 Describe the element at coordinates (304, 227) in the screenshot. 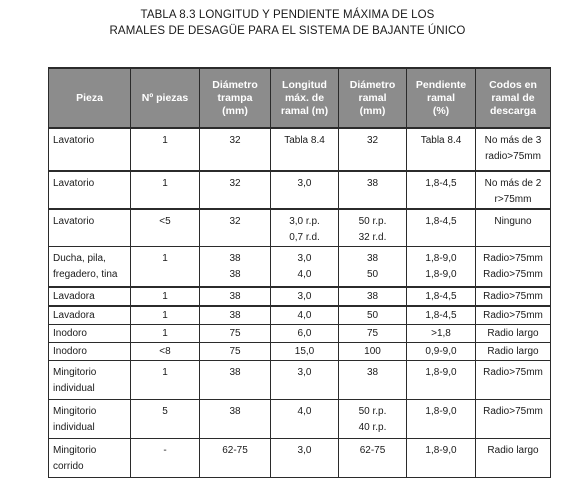

I see `table-cell: 3,0 r.p. 0,7 r.d.` at that location.